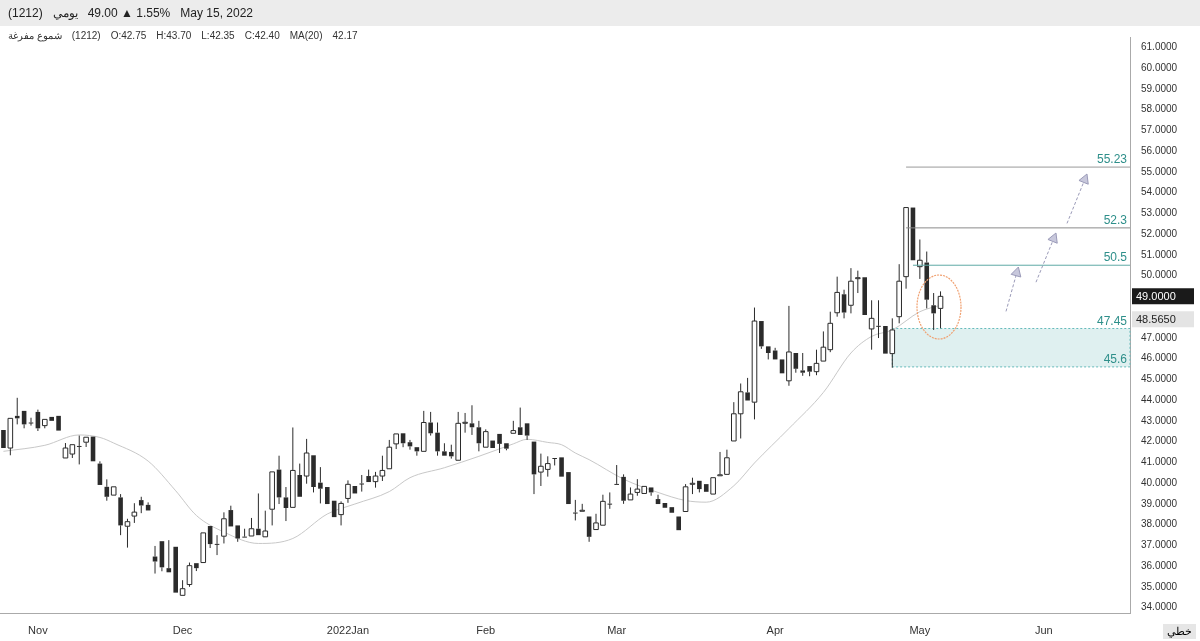  What do you see at coordinates (1159, 150) in the screenshot?
I see `y-tick-label: 56.0000` at bounding box center [1159, 150].